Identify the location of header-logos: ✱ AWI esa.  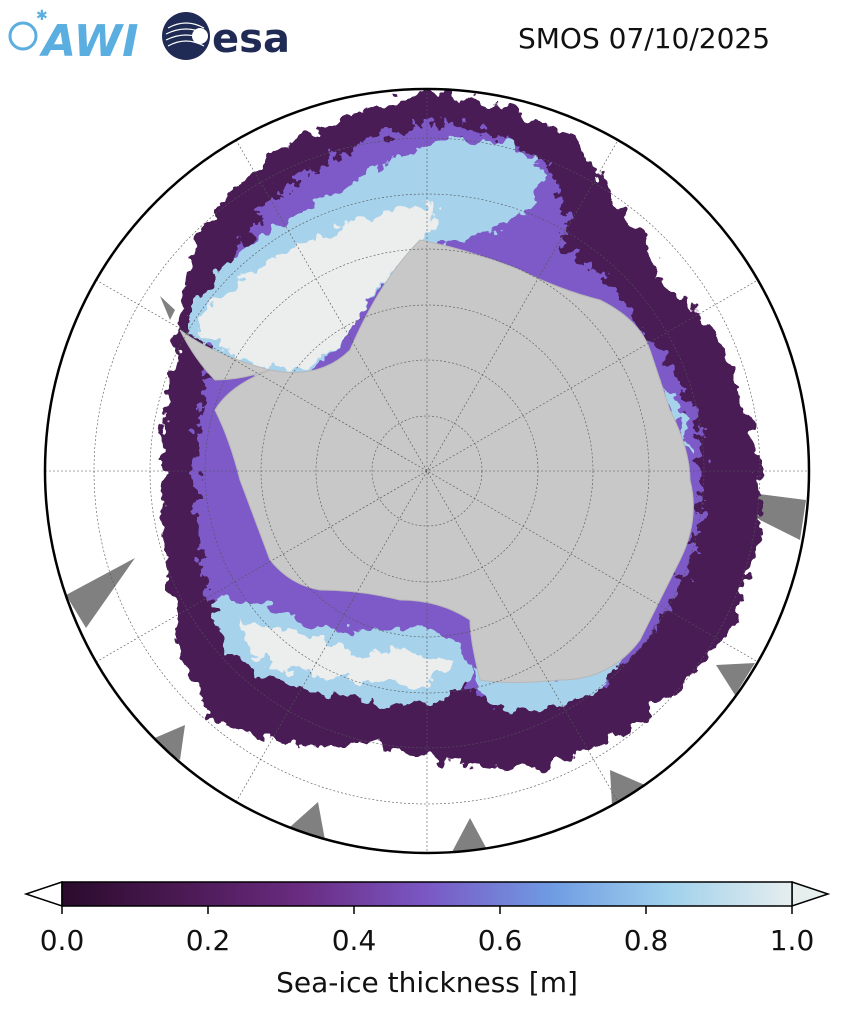
(149, 37).